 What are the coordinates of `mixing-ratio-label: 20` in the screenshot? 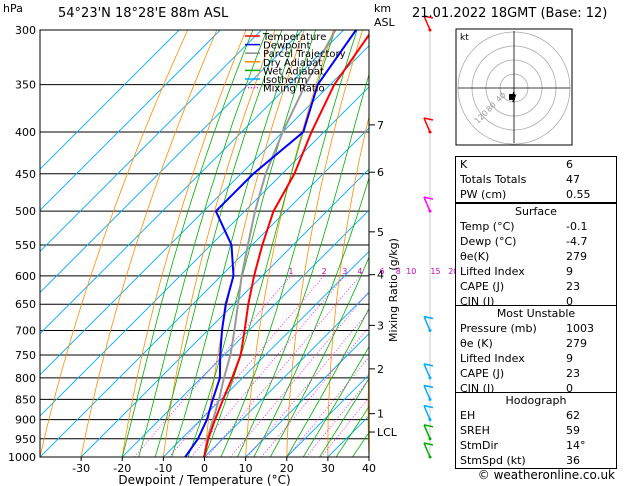 It's located at (453, 271).